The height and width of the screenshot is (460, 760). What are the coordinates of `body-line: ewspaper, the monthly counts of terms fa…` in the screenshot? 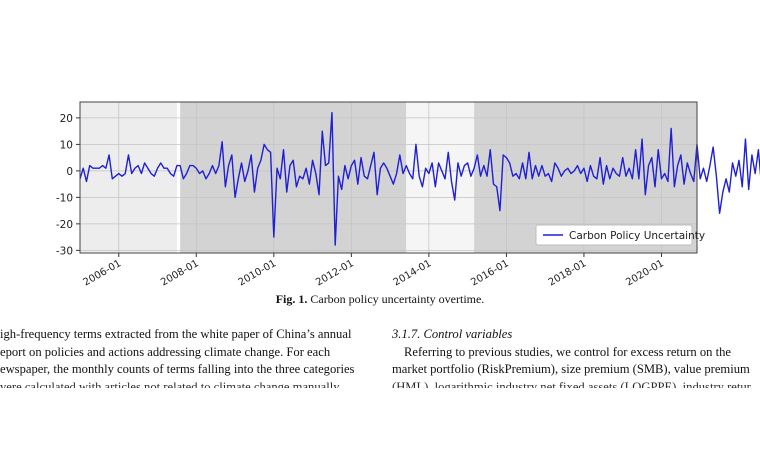 It's located at (177, 369).